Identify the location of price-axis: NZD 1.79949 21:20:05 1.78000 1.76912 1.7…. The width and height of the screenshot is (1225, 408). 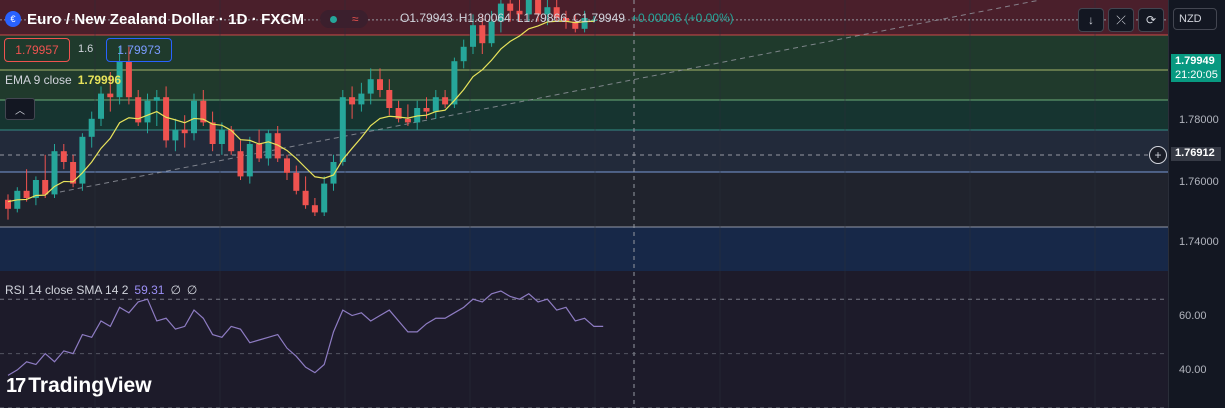
(1196, 204).